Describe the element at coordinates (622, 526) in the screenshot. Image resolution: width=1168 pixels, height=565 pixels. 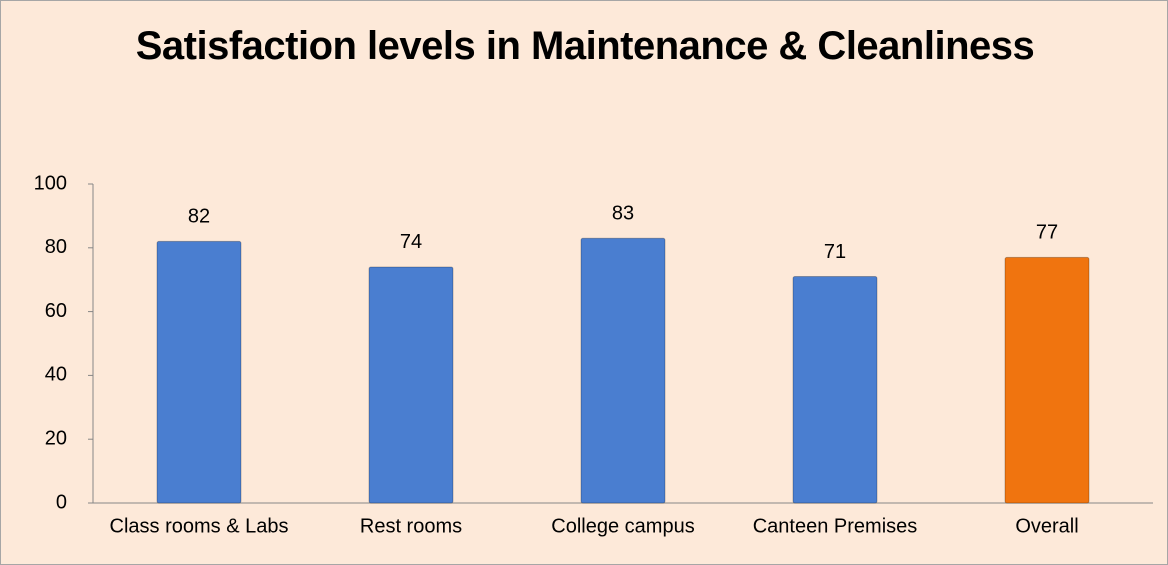
I see `x-tick-label: College campus` at that location.